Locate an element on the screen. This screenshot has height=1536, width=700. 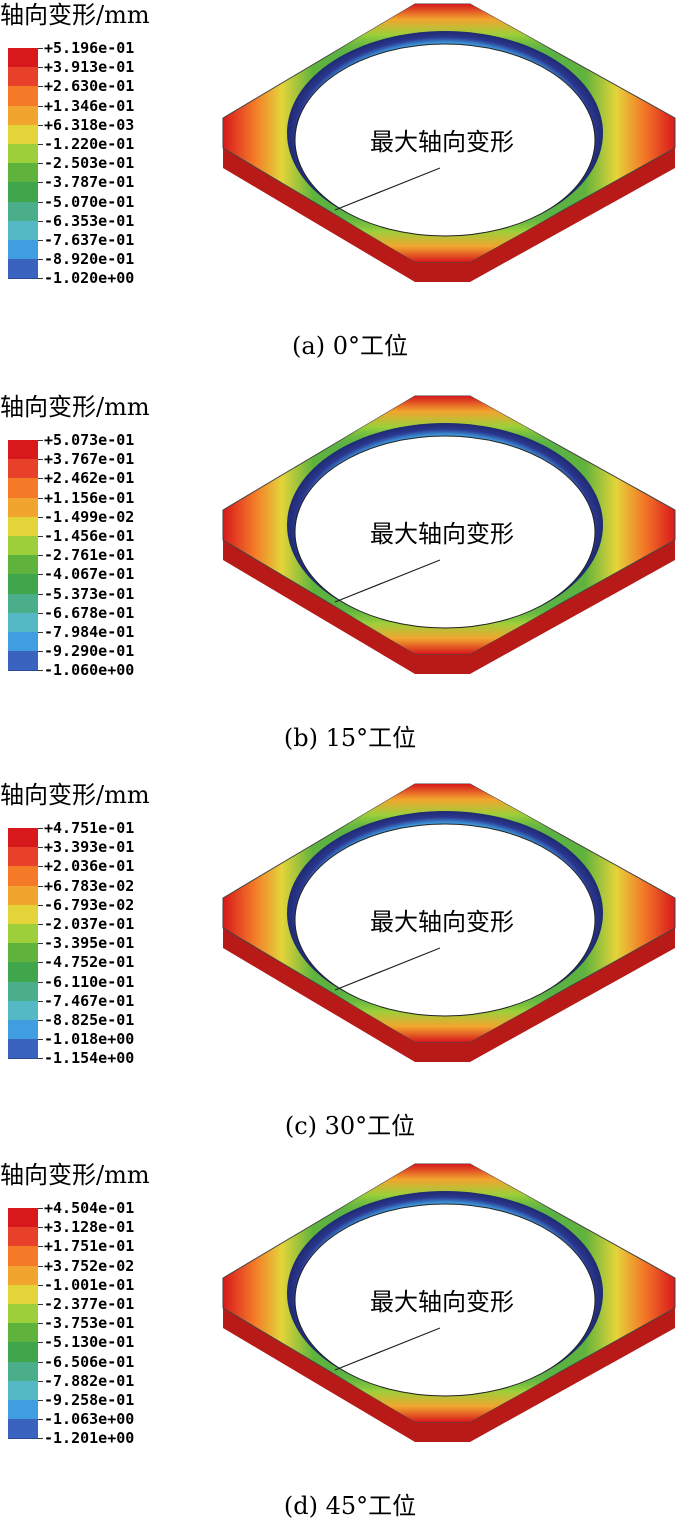
tick-label: -9.290e-01 is located at coordinates (89, 651).